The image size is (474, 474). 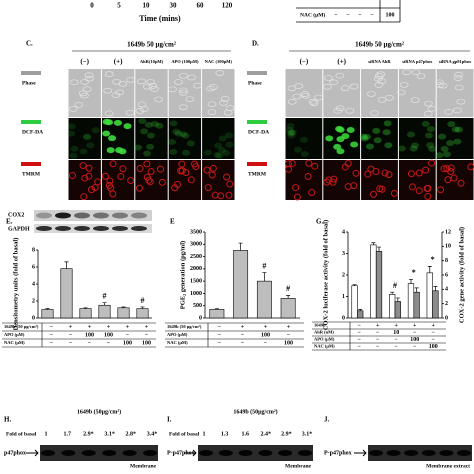 What do you see at coordinates (172, 222) in the screenshot?
I see `label: E` at bounding box center [172, 222].